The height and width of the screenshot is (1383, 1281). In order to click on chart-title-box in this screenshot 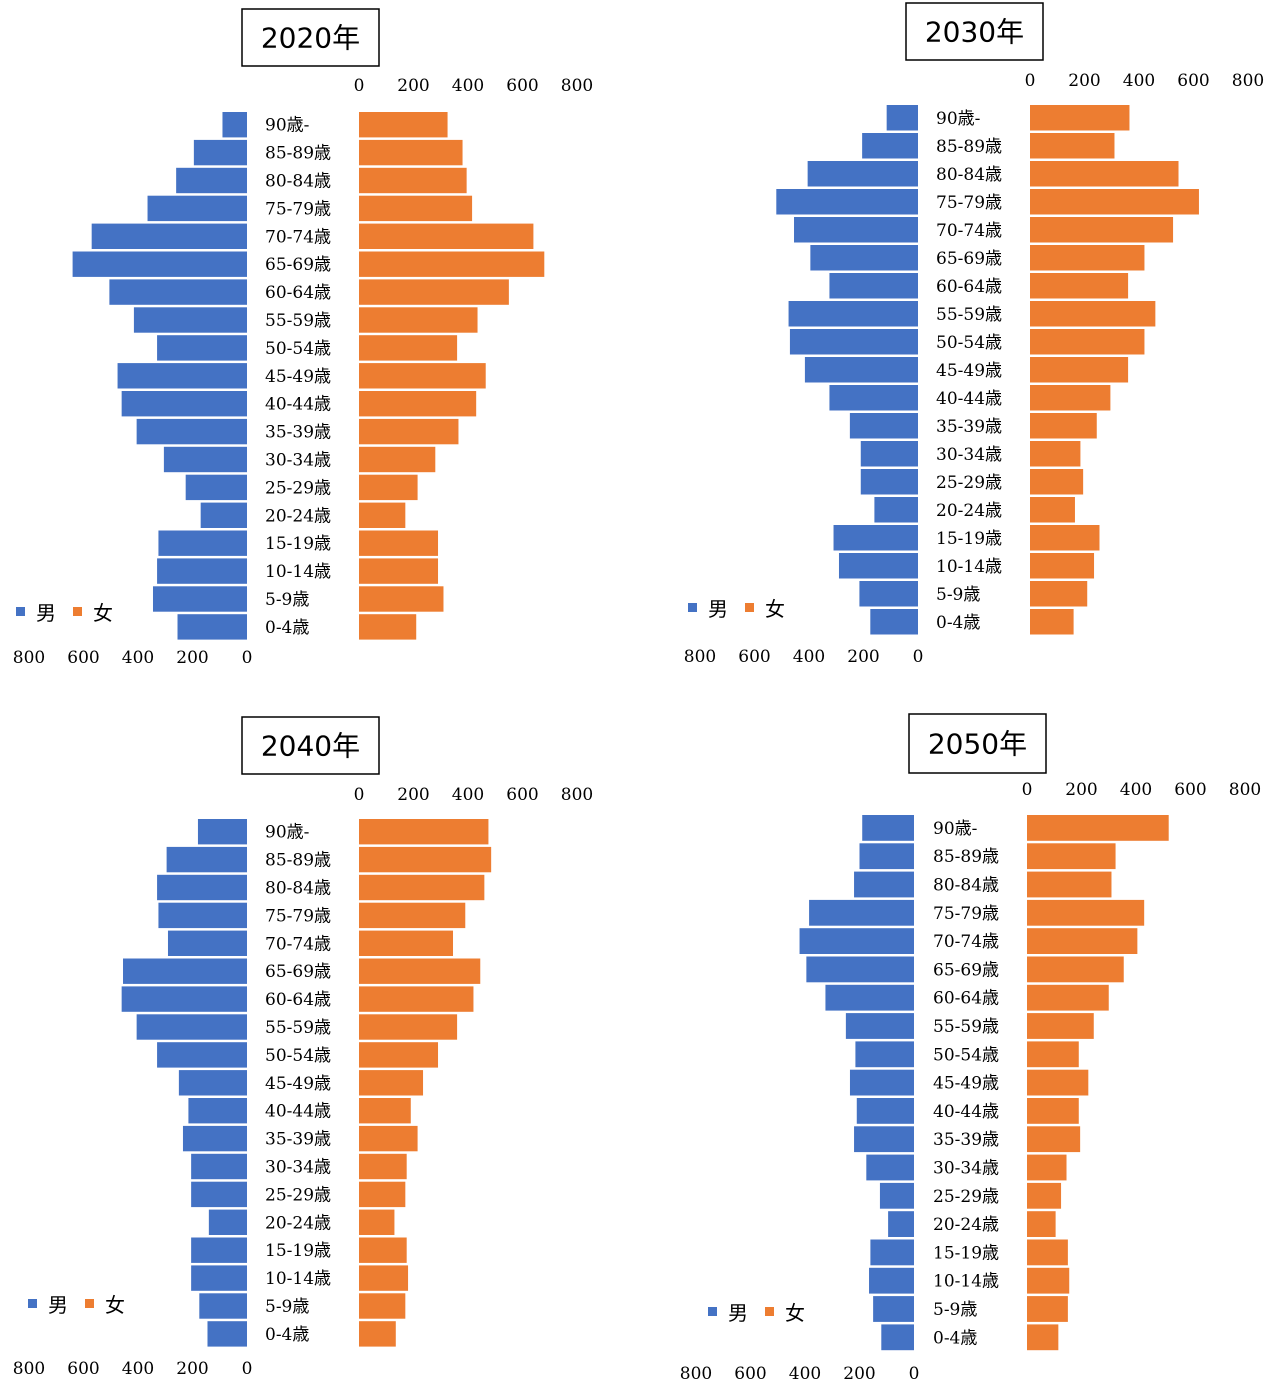, I will do `click(977, 743)`.